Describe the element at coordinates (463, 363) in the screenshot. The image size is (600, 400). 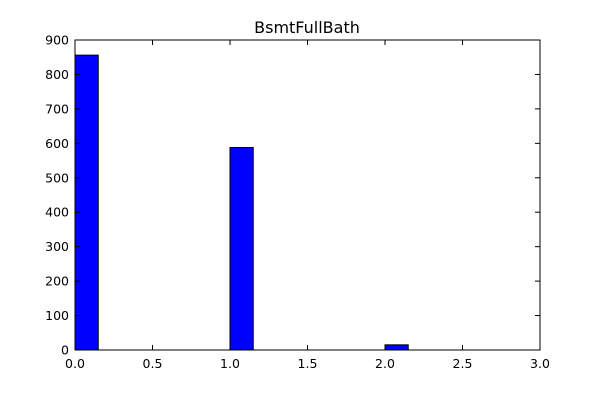
I see `x-tick-label-5: 2.5` at that location.